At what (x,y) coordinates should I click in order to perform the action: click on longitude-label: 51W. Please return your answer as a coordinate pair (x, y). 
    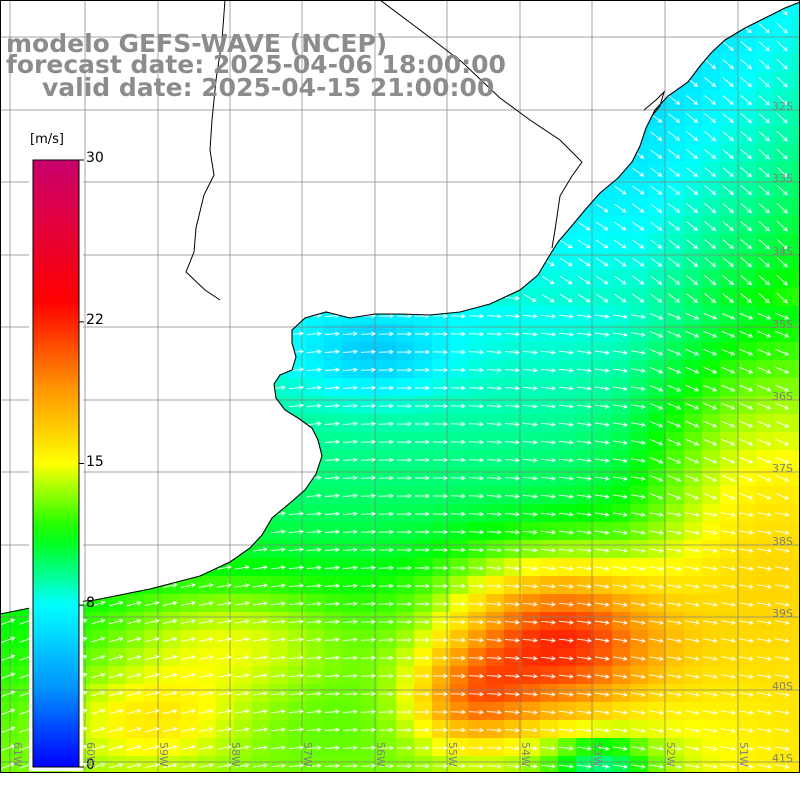
    Looking at the image, I should click on (743, 754).